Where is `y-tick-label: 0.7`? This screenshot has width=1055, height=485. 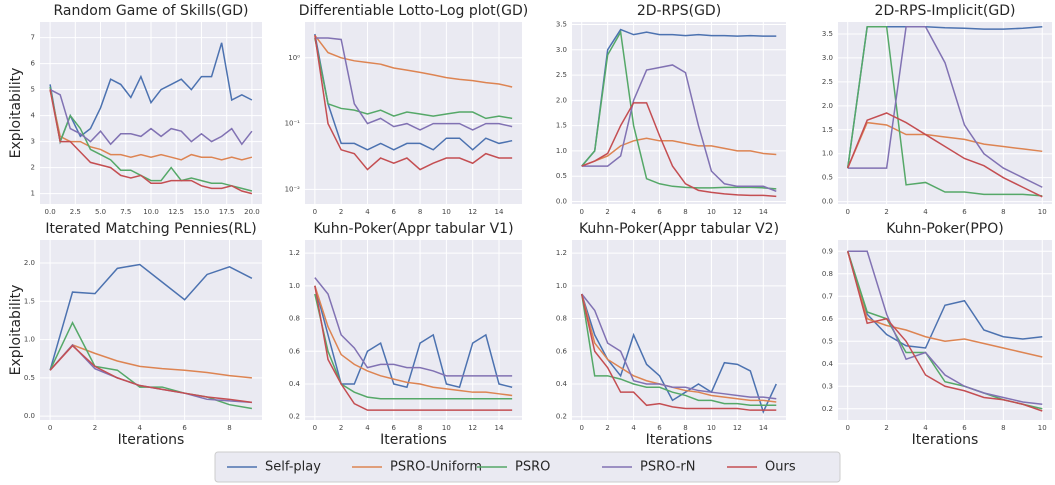 y-tick-label: 0.7 is located at coordinates (827, 296).